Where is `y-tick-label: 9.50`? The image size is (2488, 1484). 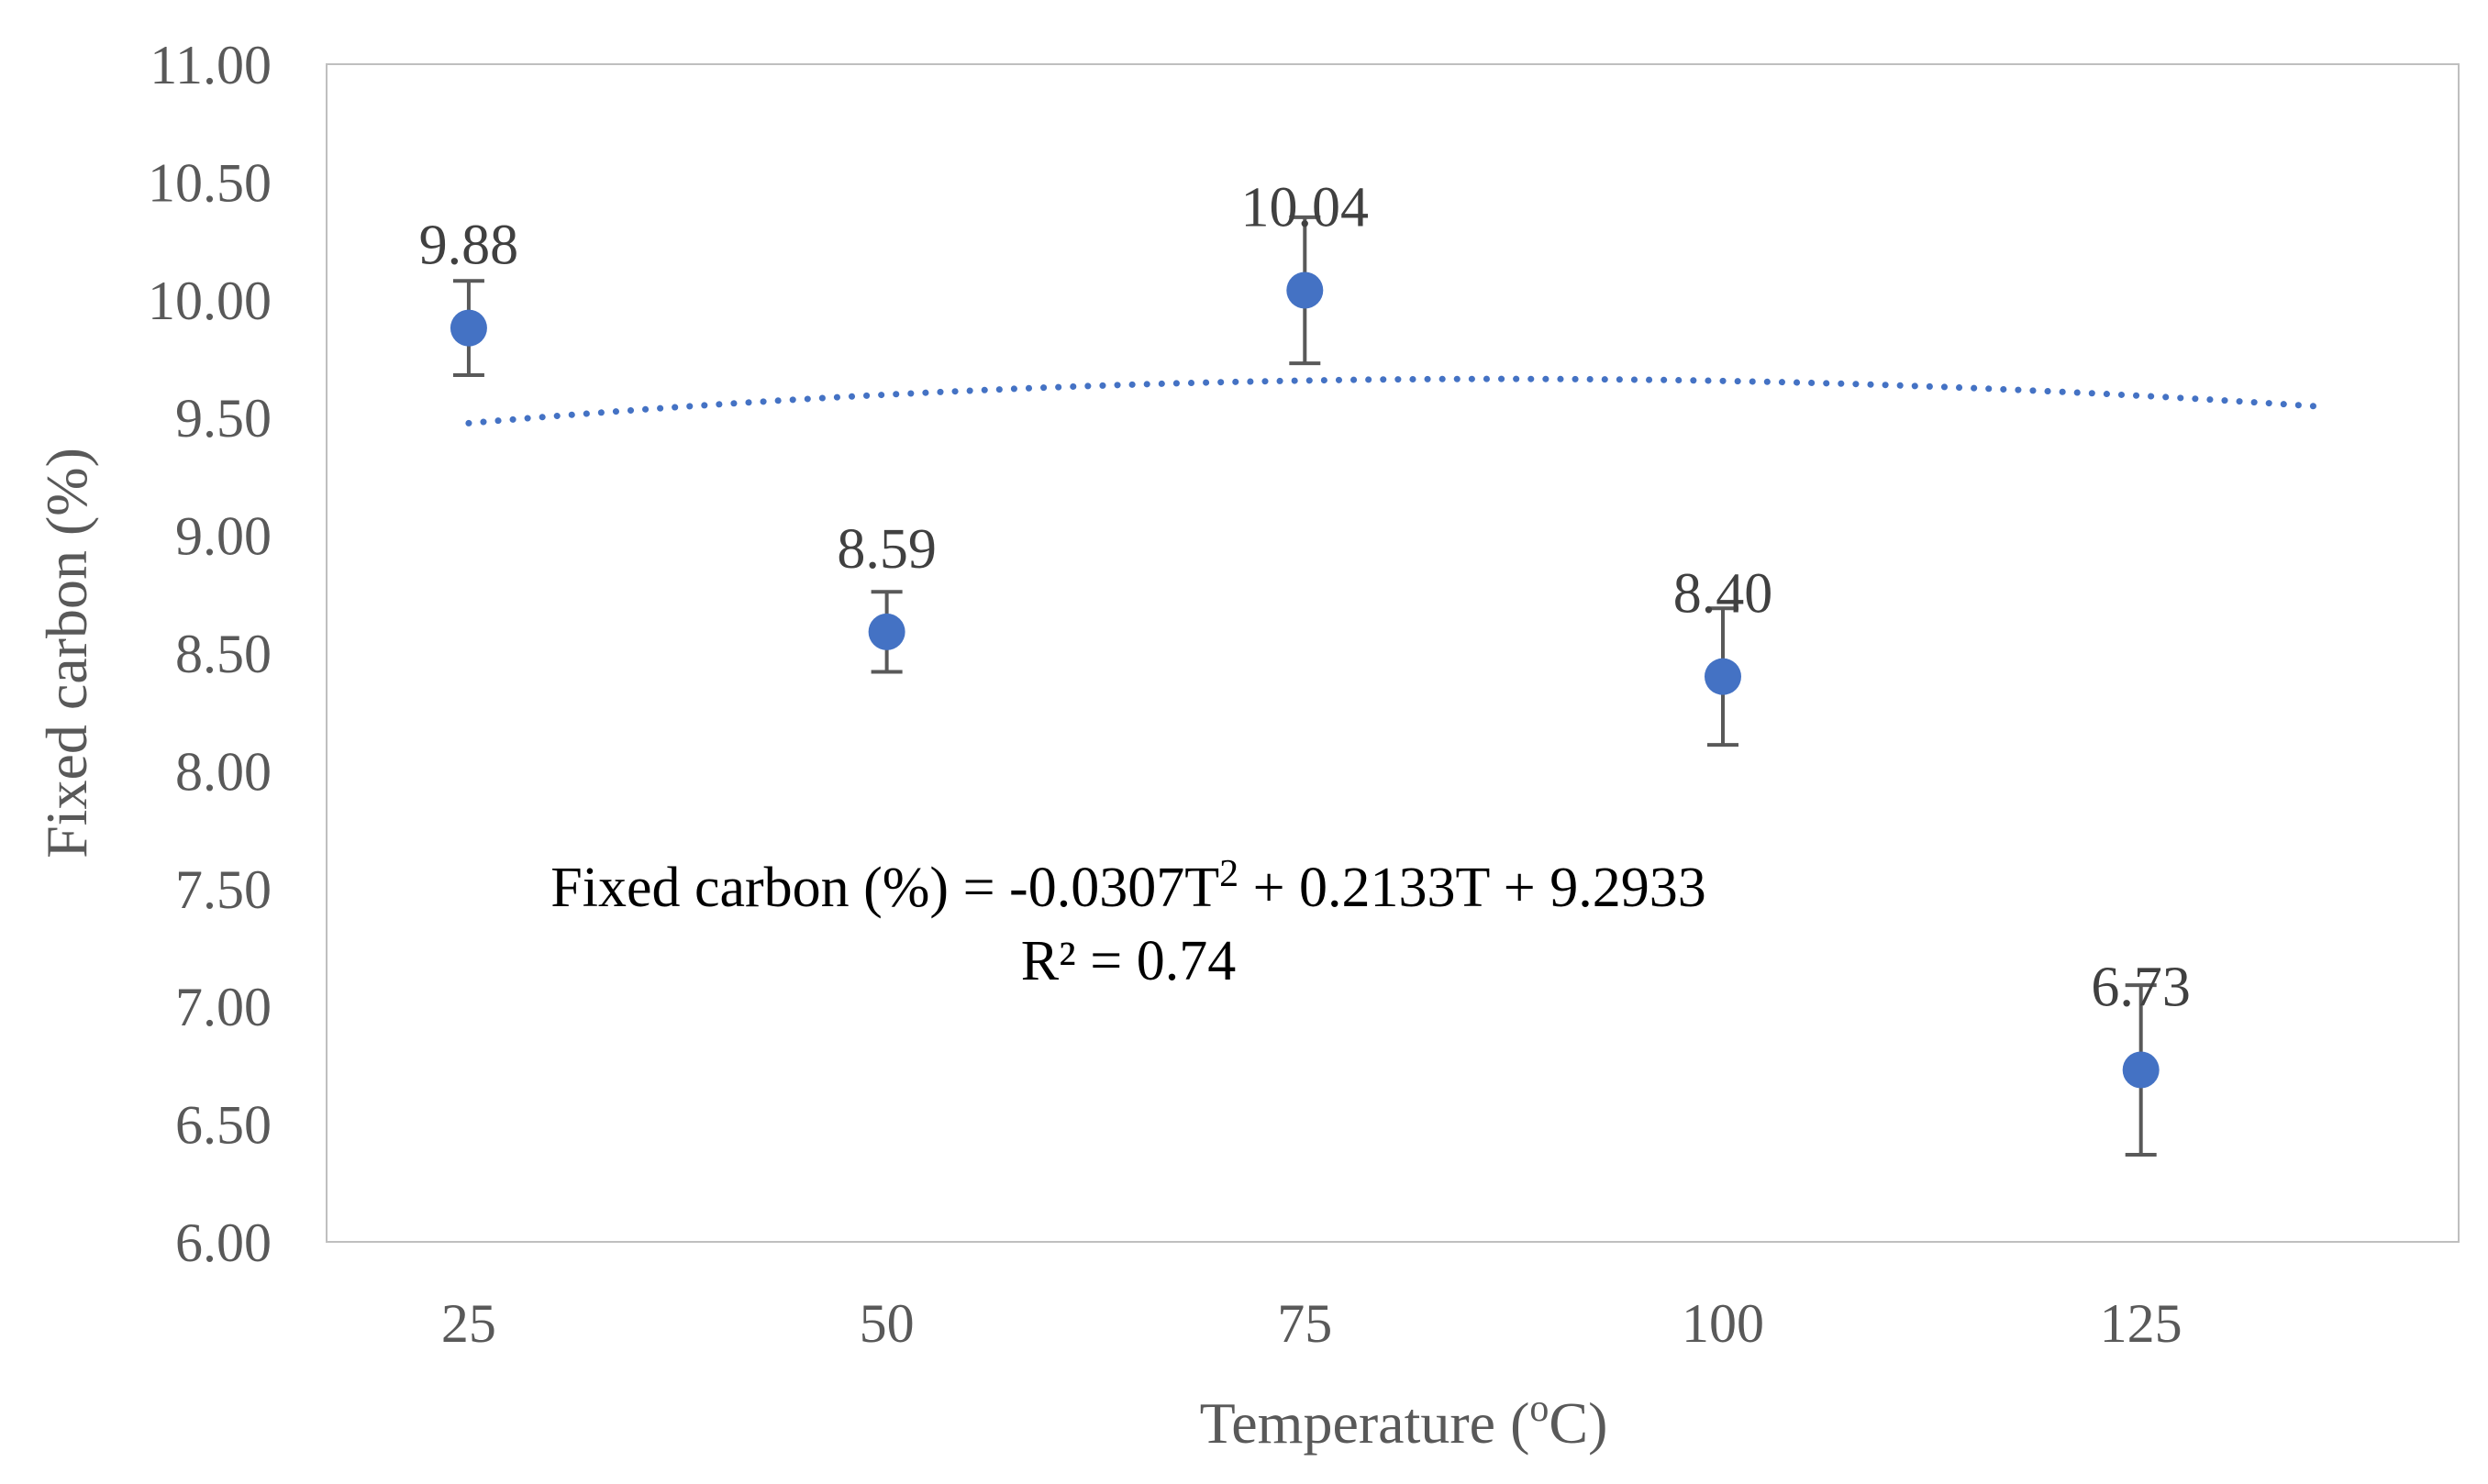 y-tick-label: 9.50 is located at coordinates (223, 418).